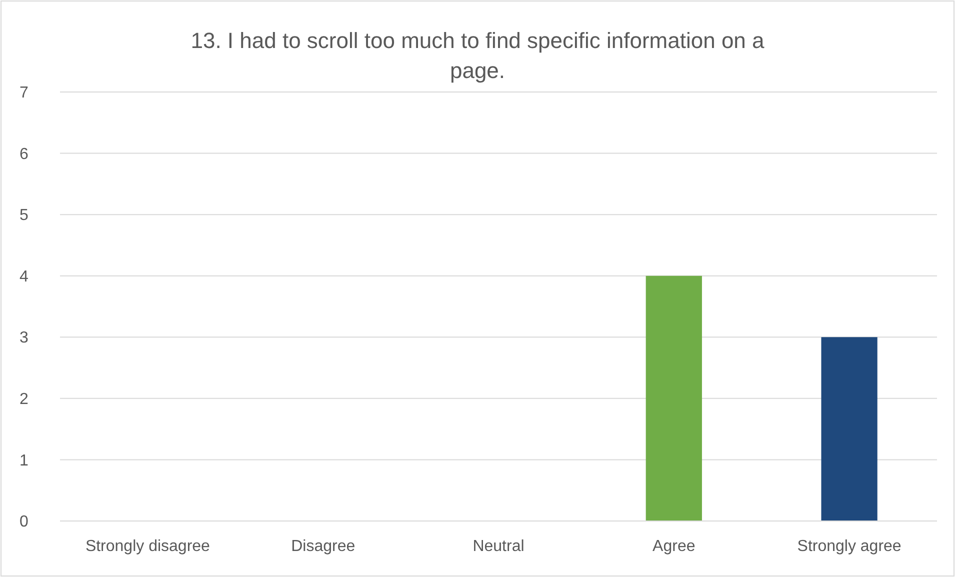 This screenshot has height=577, width=955. What do you see at coordinates (478, 55) in the screenshot?
I see `chart-title: 13. I had to scroll too much to find specific information on a page.` at bounding box center [478, 55].